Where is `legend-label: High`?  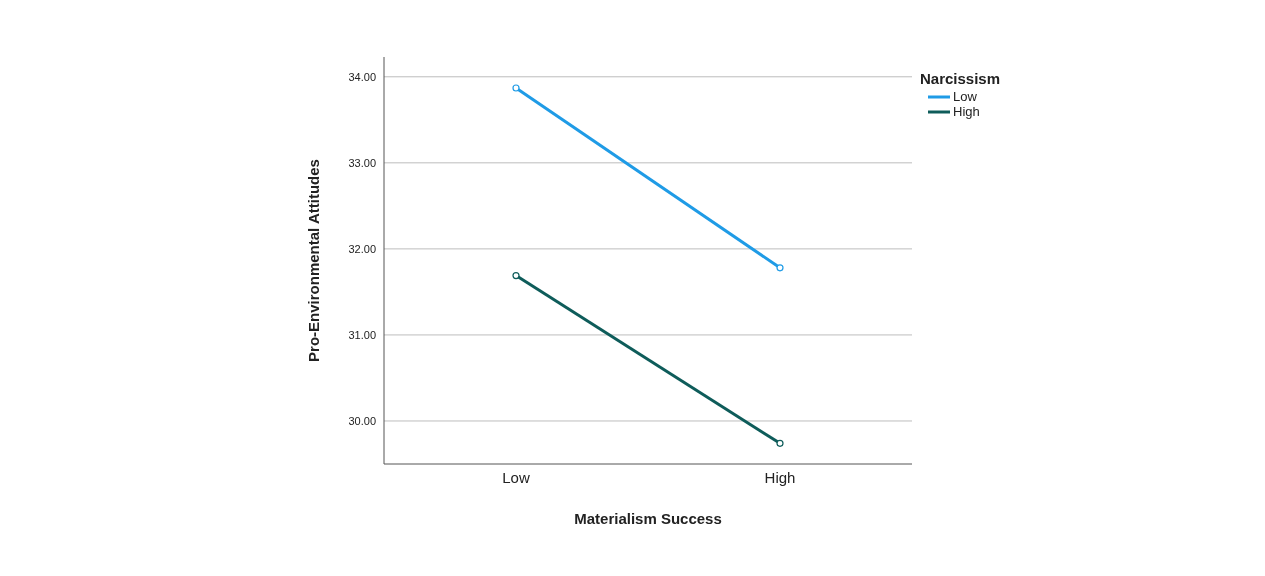
legend-label: High is located at coordinates (966, 111).